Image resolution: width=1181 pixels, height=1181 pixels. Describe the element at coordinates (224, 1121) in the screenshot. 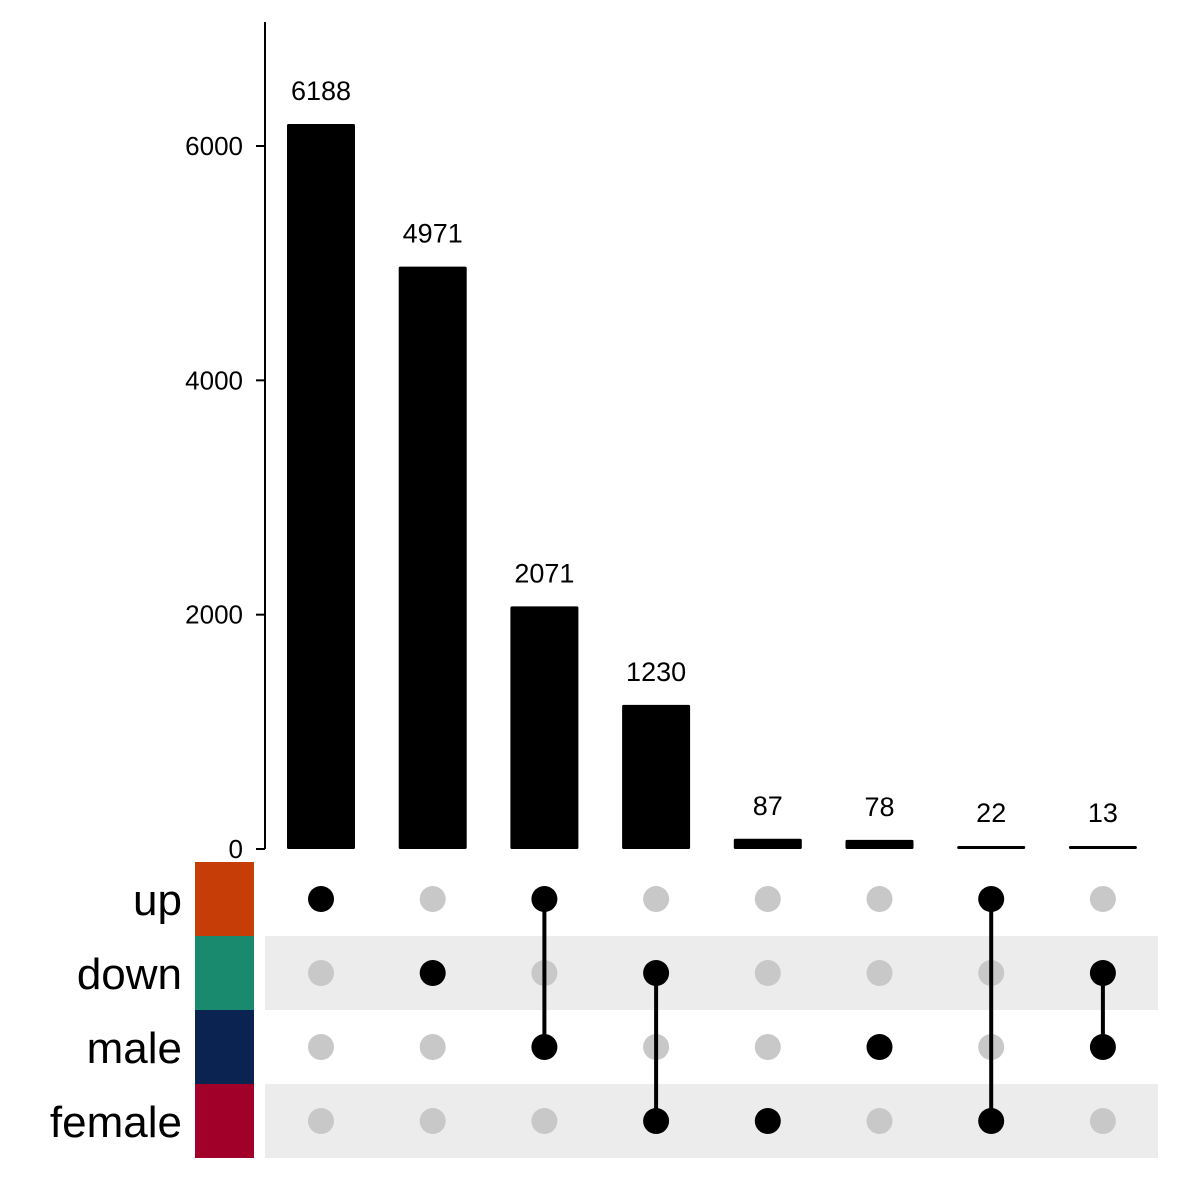

I see `set-swatch-female` at that location.